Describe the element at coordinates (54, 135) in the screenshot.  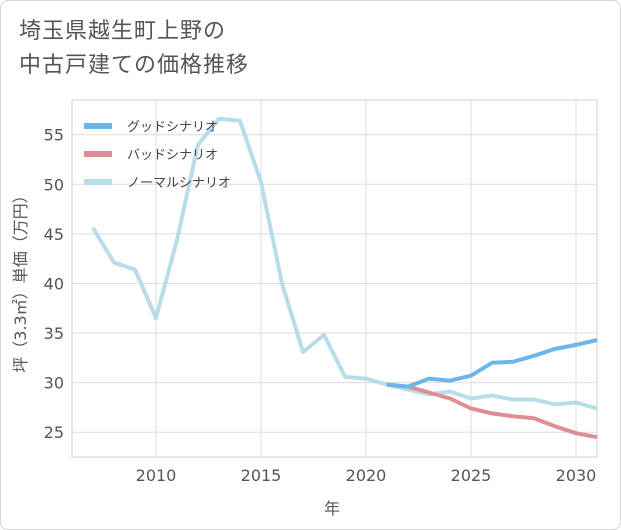
I see `y-tick-label-55: 55` at that location.